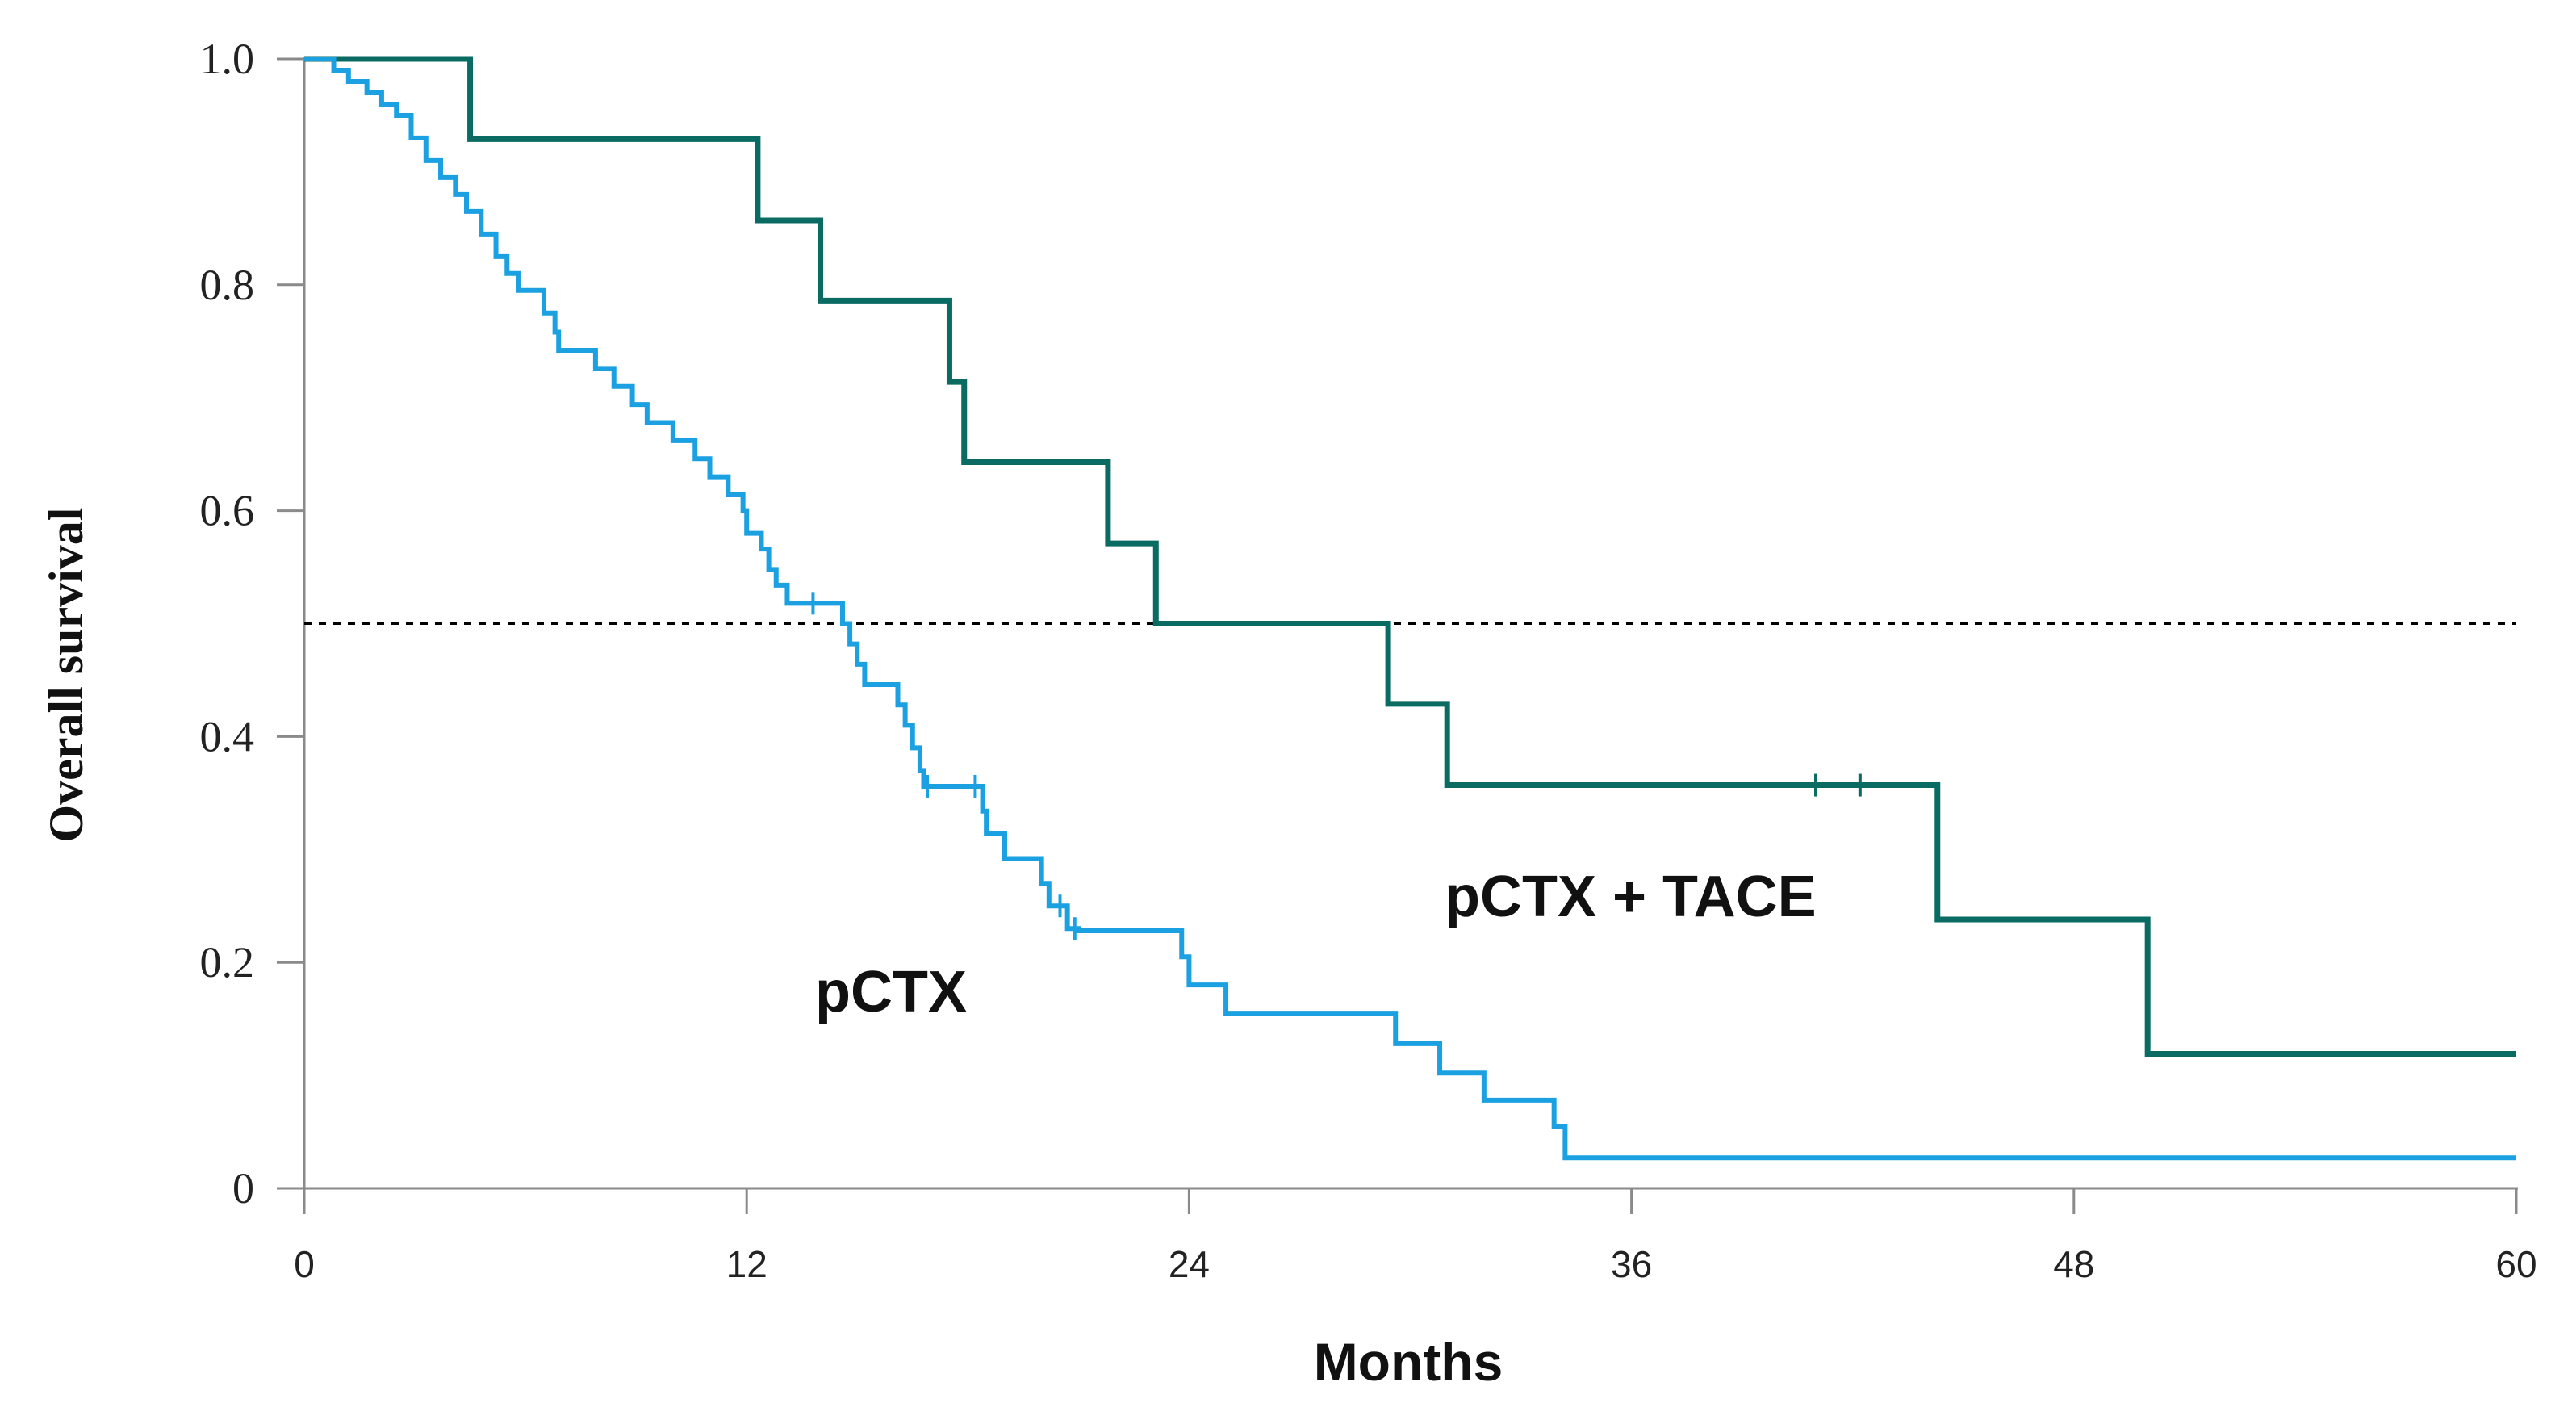  I want to click on x-tick-label: 24, so click(1189, 1264).